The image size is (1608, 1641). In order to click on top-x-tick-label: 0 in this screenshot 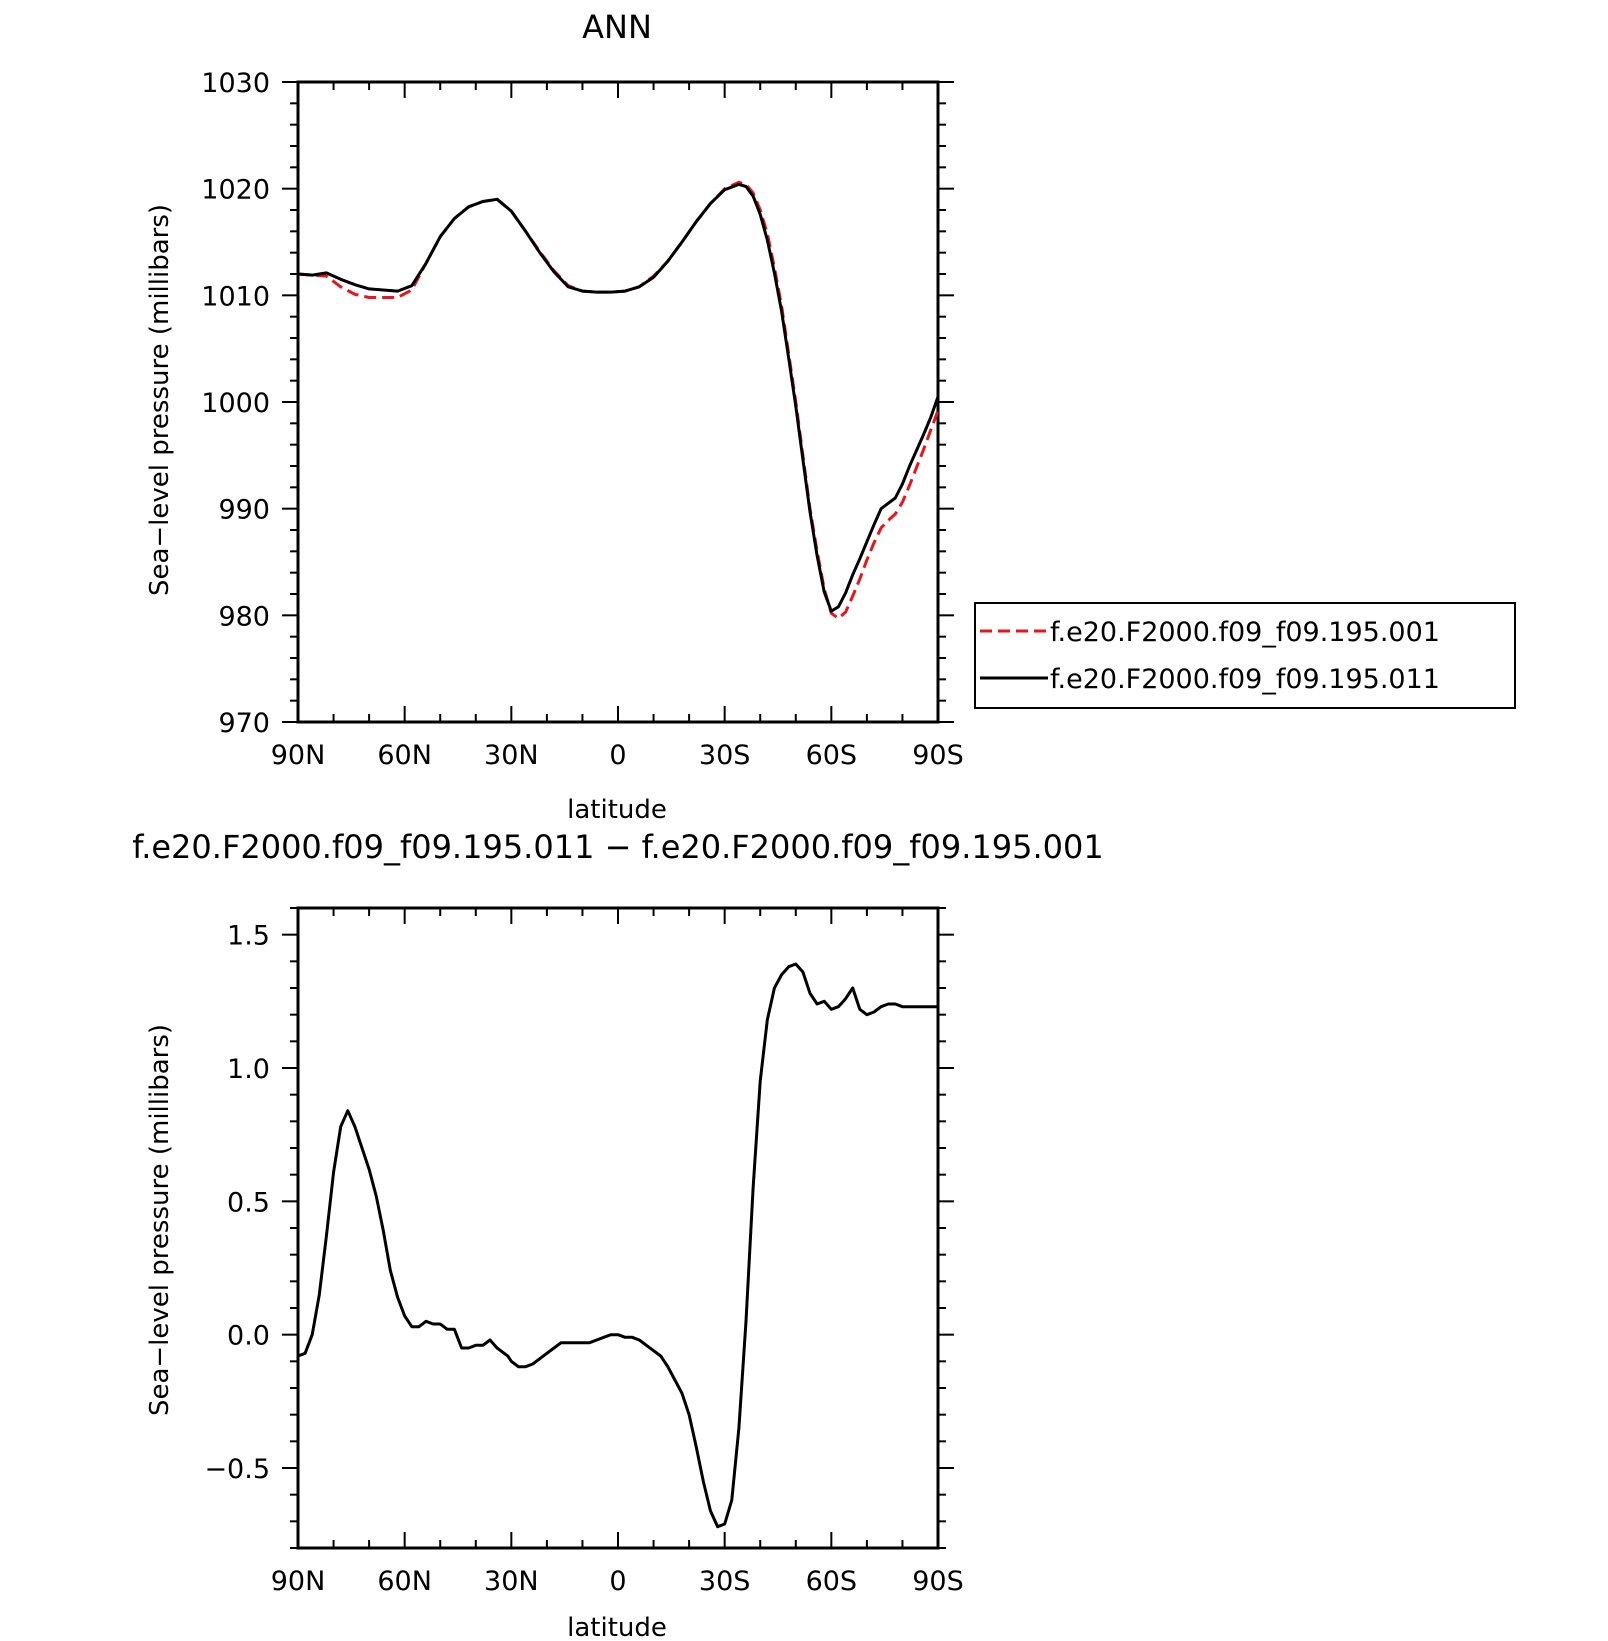, I will do `click(617, 755)`.